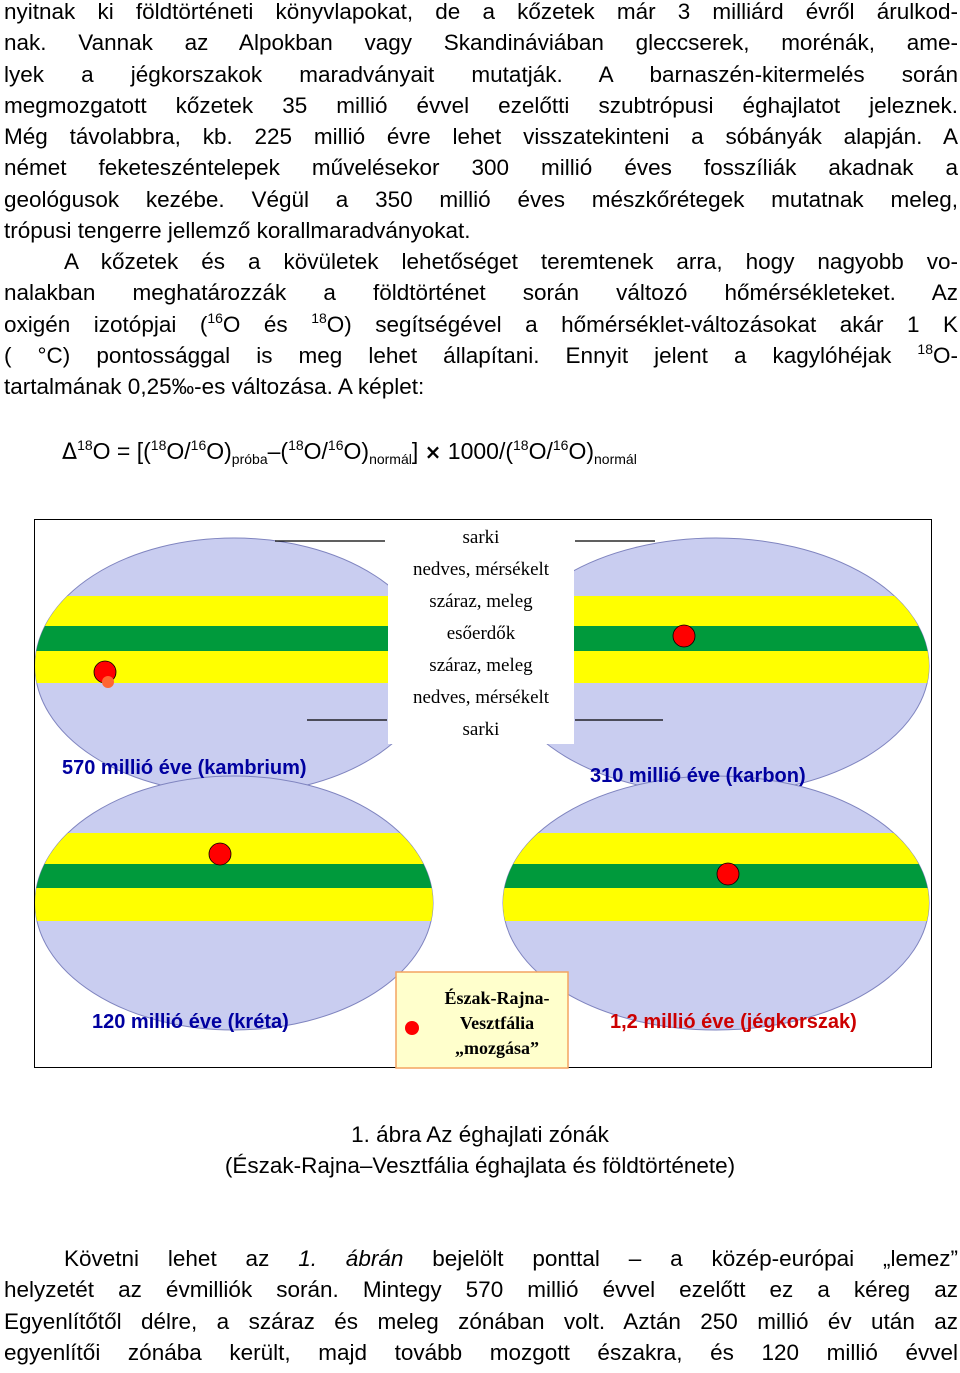 The width and height of the screenshot is (960, 1373). Describe the element at coordinates (108, 682) in the screenshot. I see `plate-position-dot-shadow` at that location.